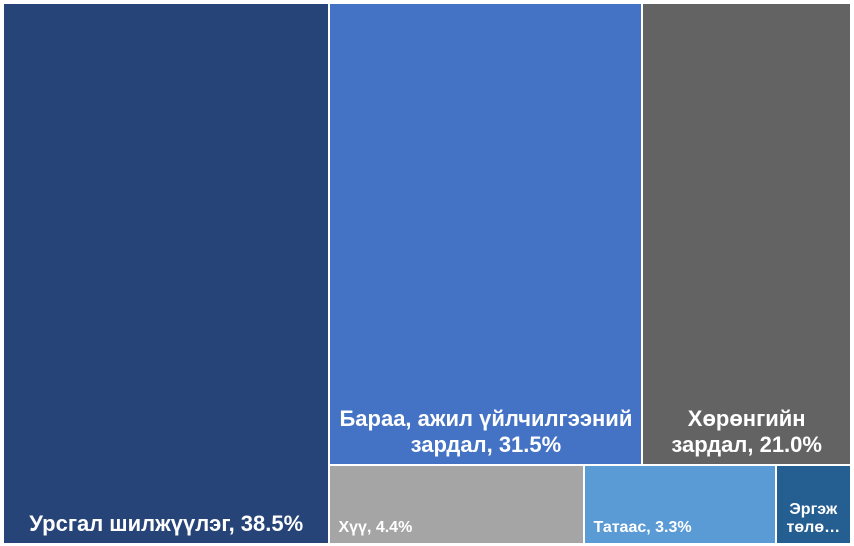 The image size is (854, 546). I want to click on cell-label: Хөрөнгийн зардал, 21.0%, so click(746, 431).